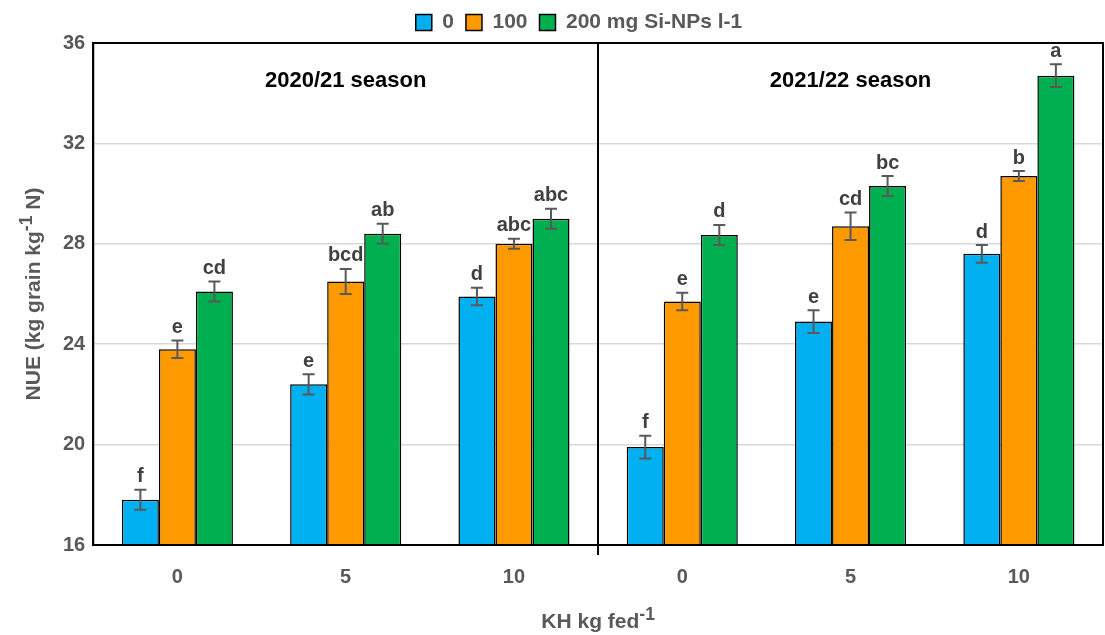 Image resolution: width=1105 pixels, height=635 pixels. What do you see at coordinates (383, 209) in the screenshot?
I see `data-label: ab` at bounding box center [383, 209].